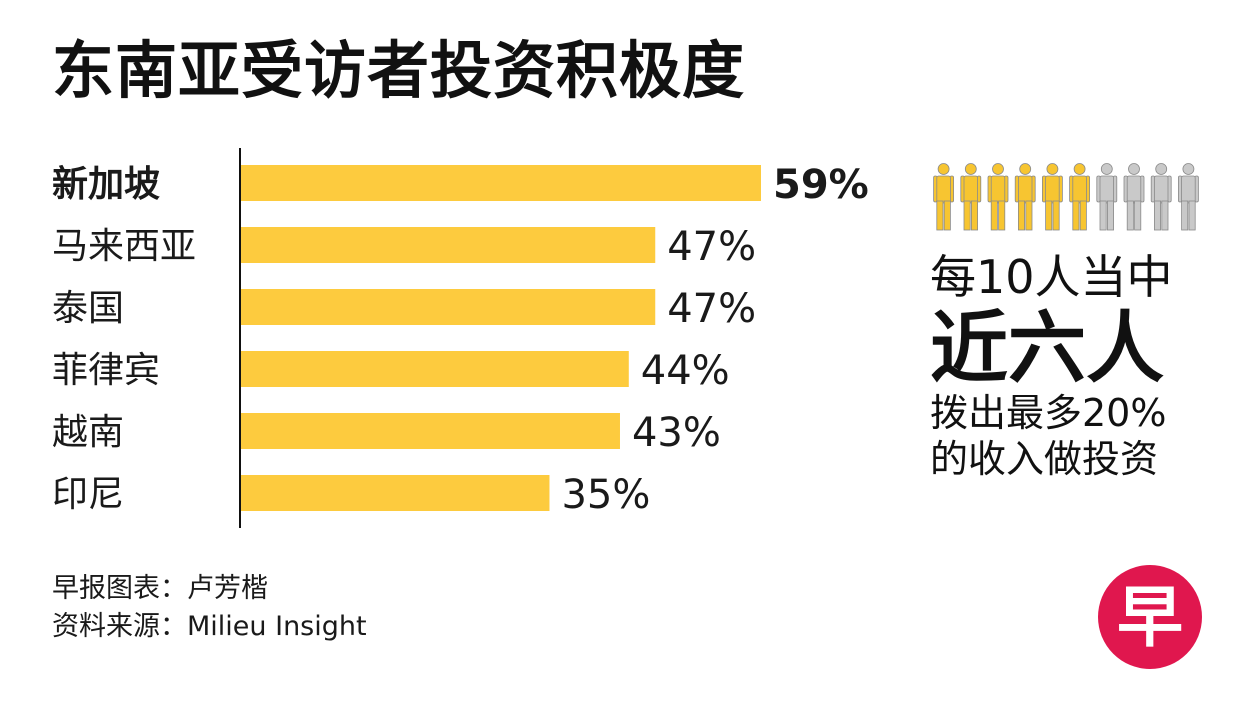 The height and width of the screenshot is (709, 1251). I want to click on category-label: 马来西亚, so click(124, 246).